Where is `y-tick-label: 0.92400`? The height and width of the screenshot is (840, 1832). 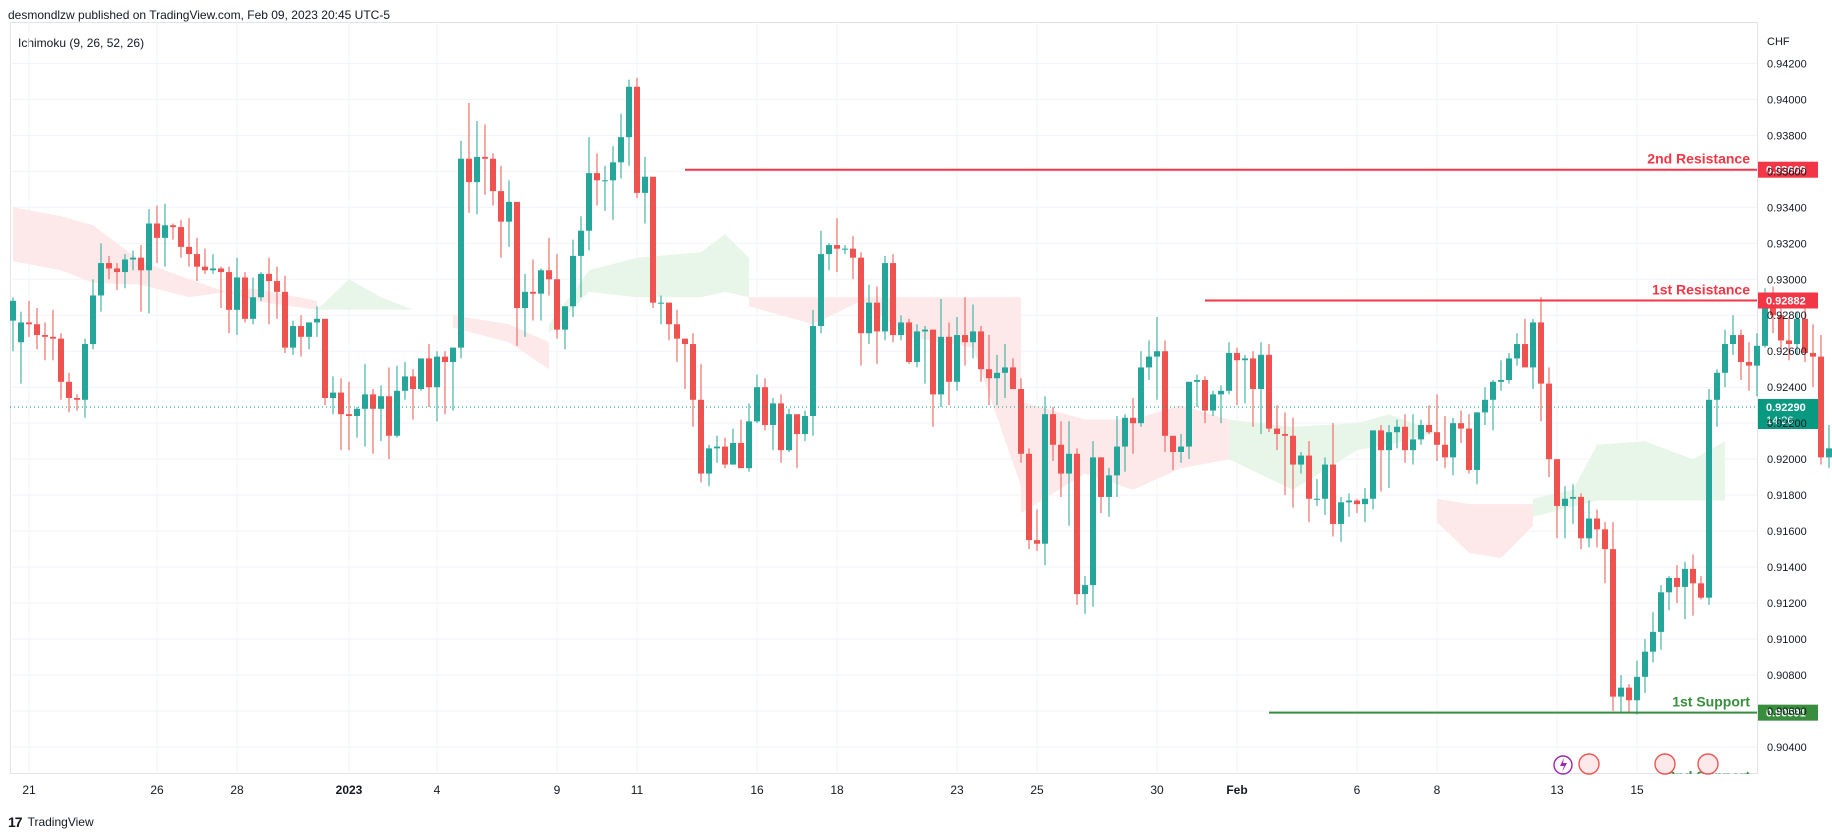
y-tick-label: 0.92400 is located at coordinates (1787, 388).